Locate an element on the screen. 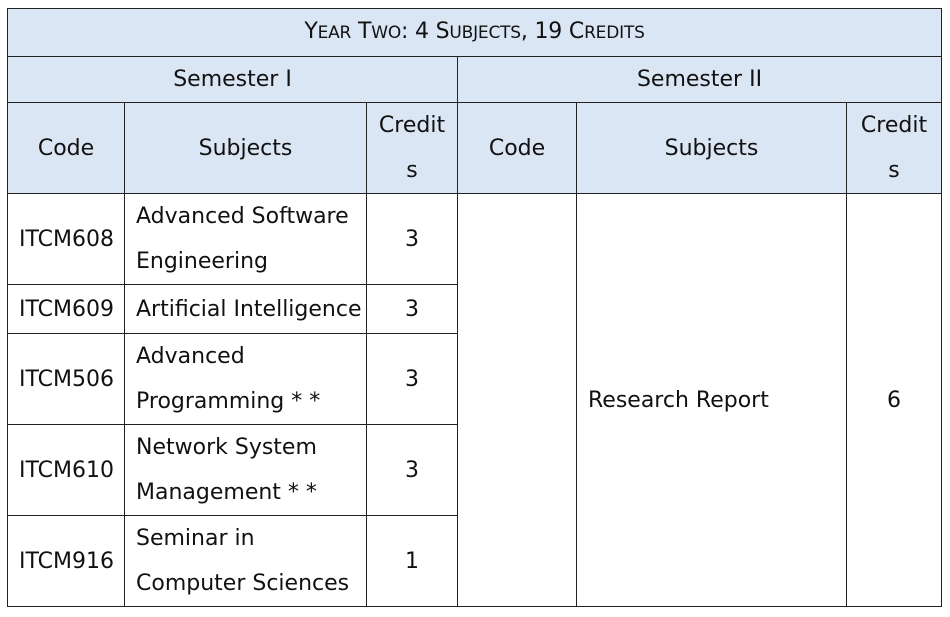  sem2-code-header: Code is located at coordinates (517, 148).